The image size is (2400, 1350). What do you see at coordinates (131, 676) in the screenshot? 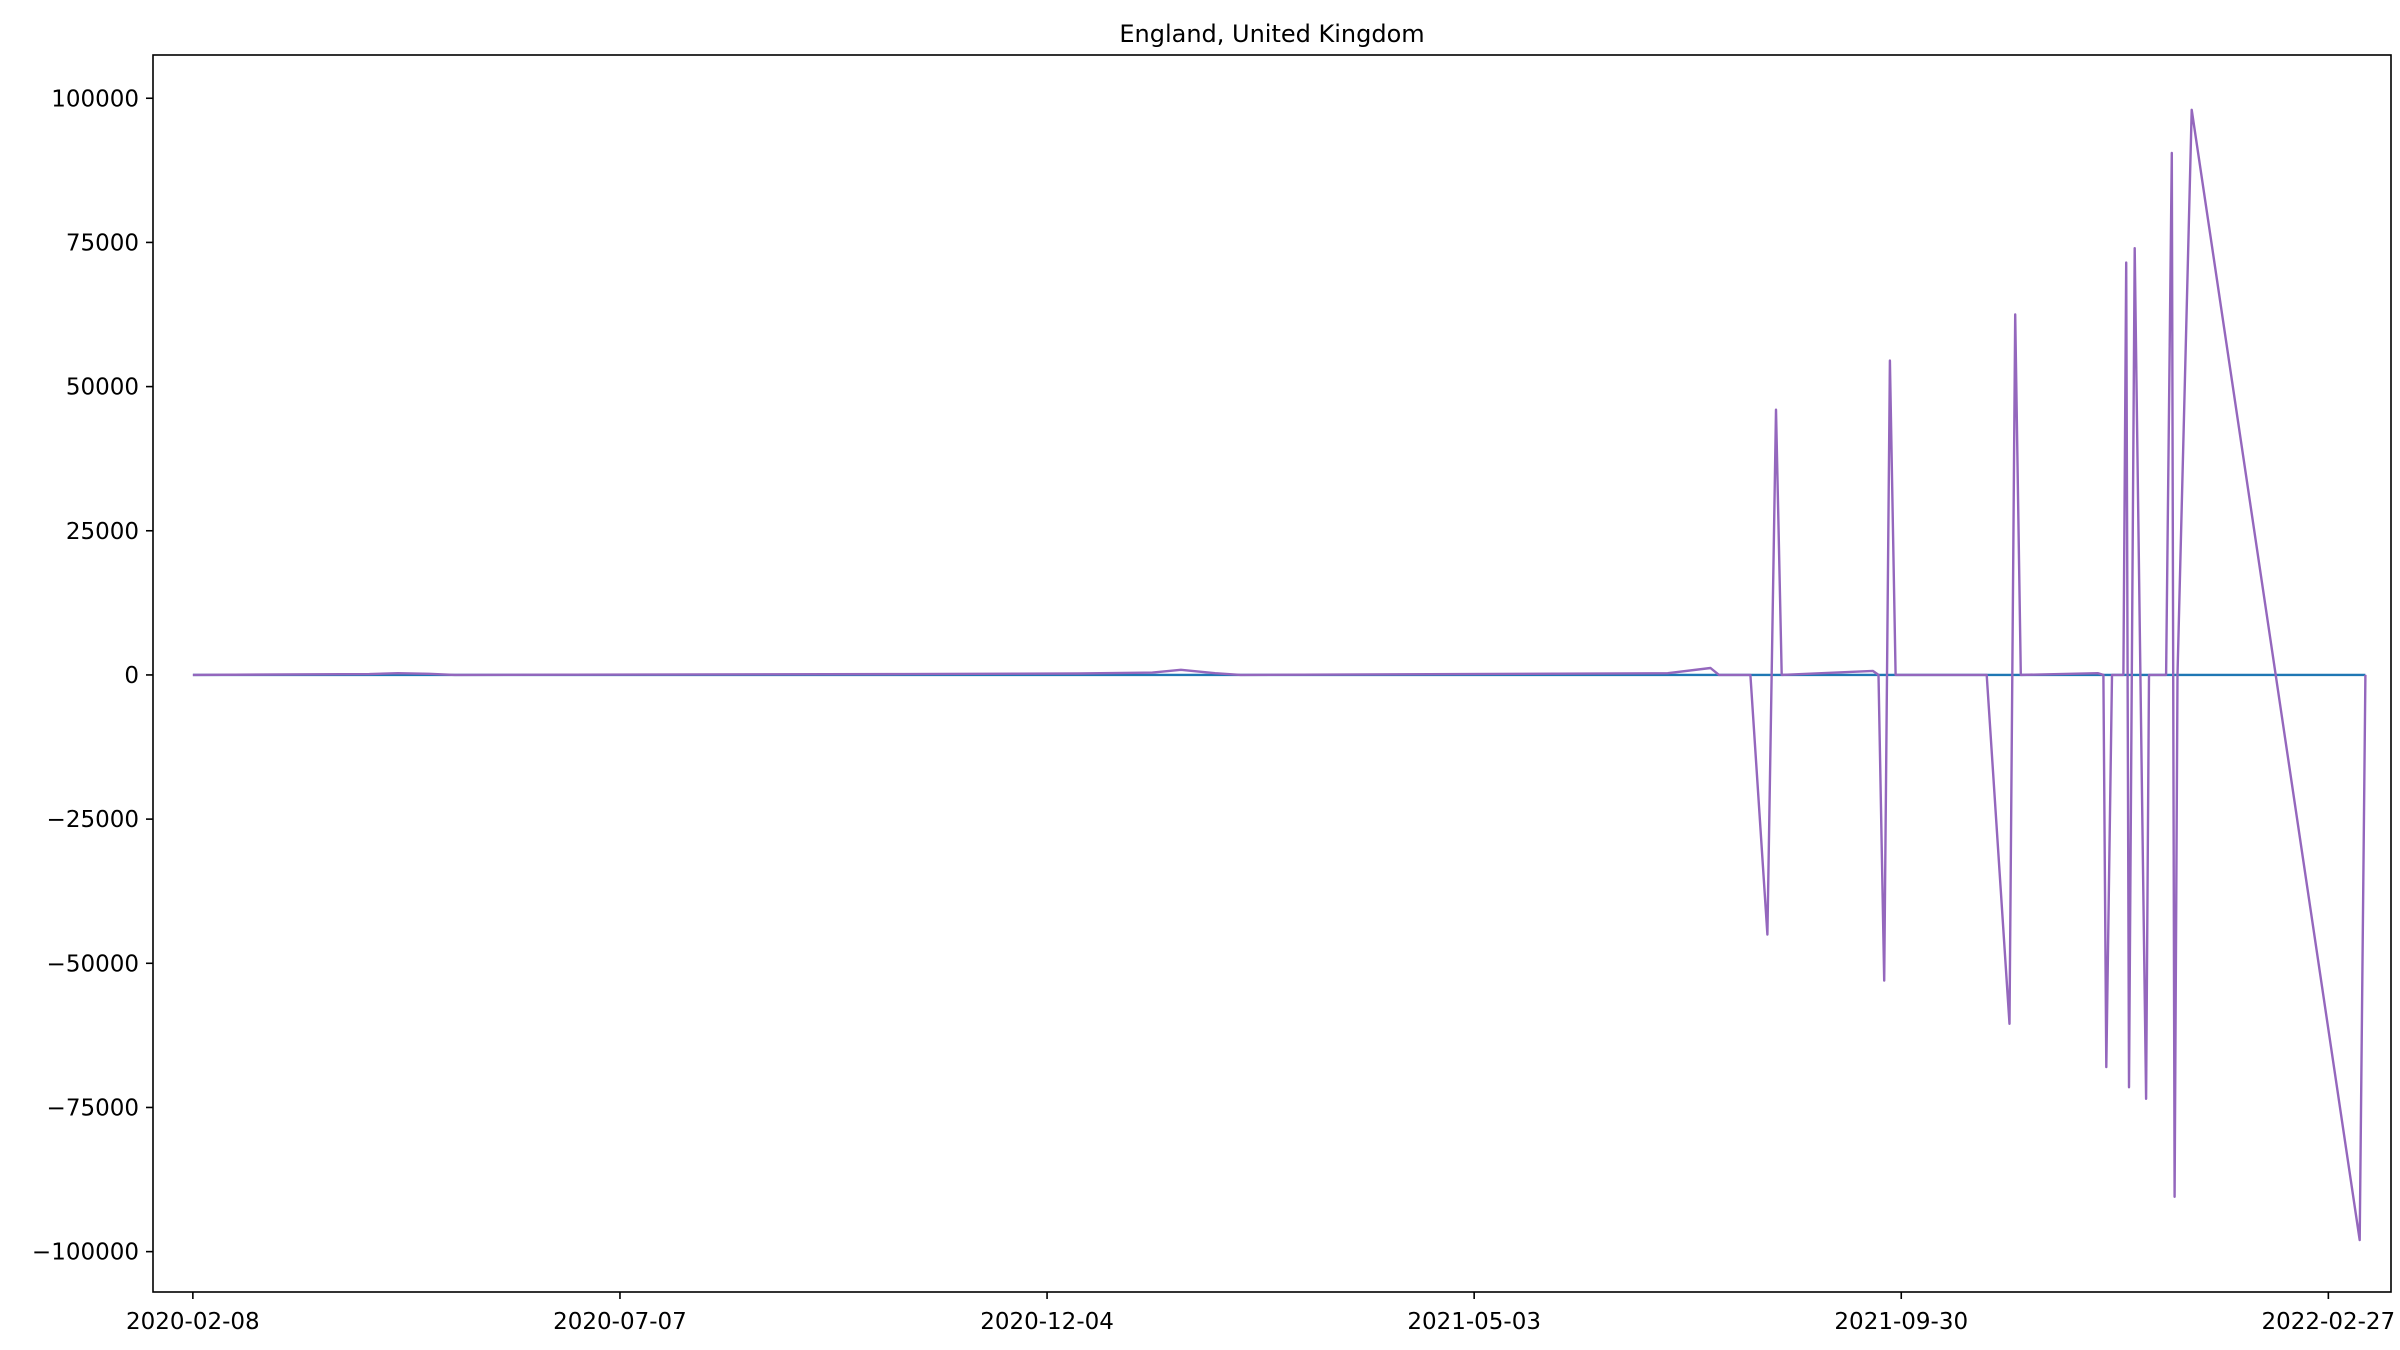
I see `y-tick-label: 0` at bounding box center [131, 676].